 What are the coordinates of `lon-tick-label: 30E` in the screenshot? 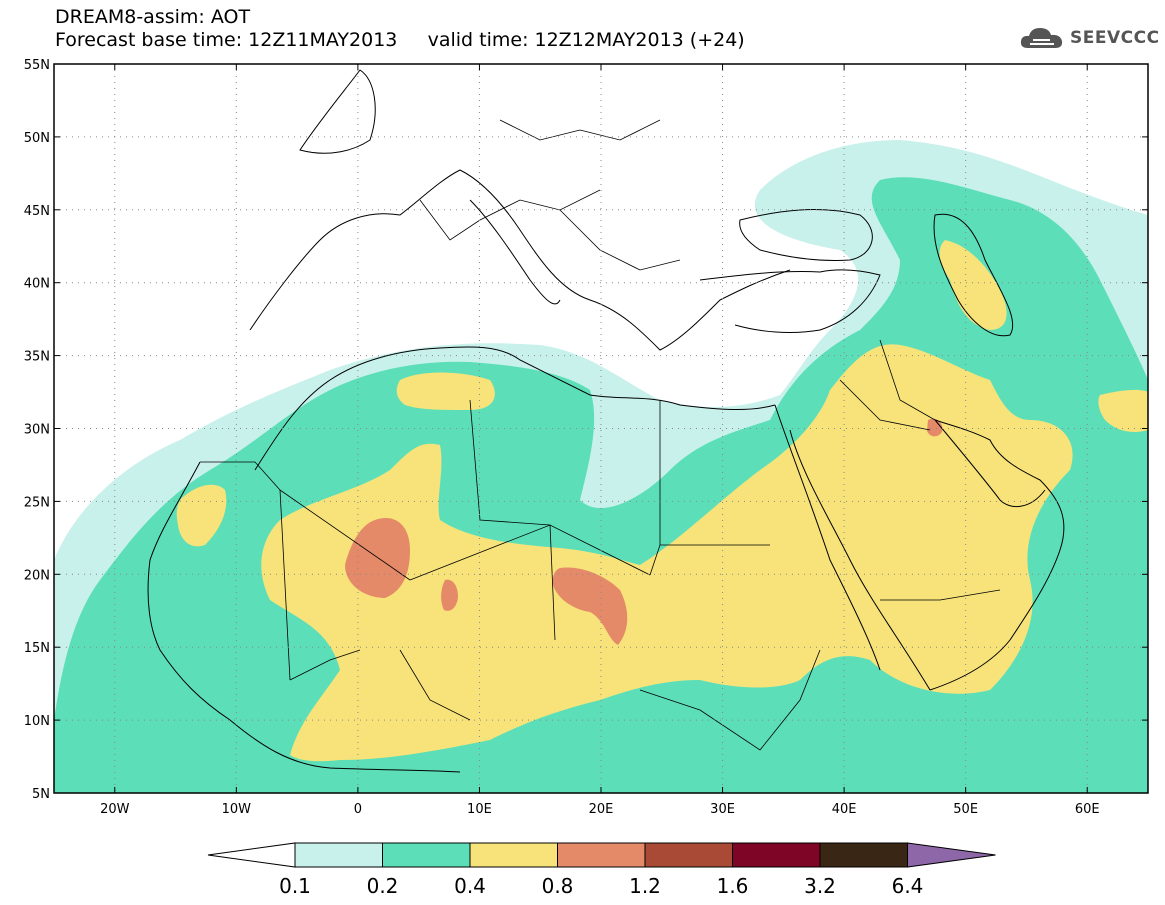 It's located at (722, 809).